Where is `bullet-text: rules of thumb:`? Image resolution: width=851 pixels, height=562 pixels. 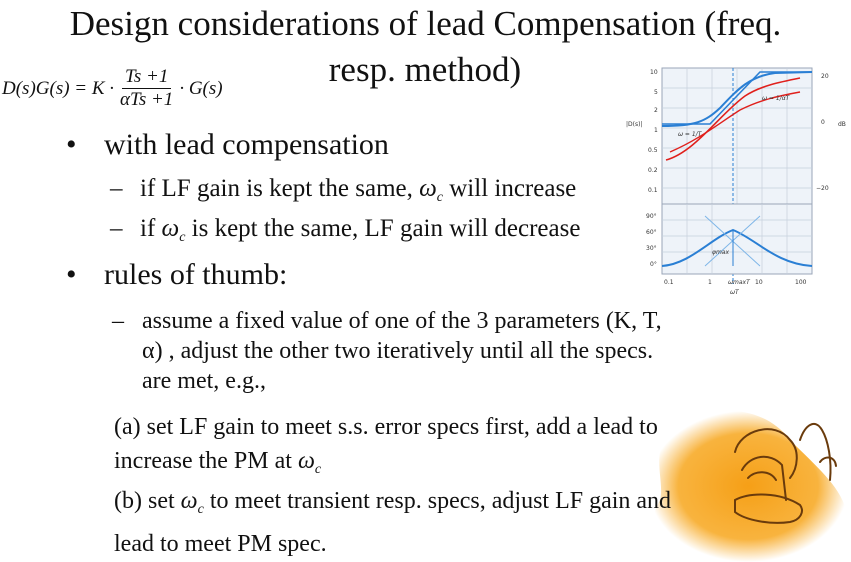 bullet-text: rules of thumb: is located at coordinates (196, 274).